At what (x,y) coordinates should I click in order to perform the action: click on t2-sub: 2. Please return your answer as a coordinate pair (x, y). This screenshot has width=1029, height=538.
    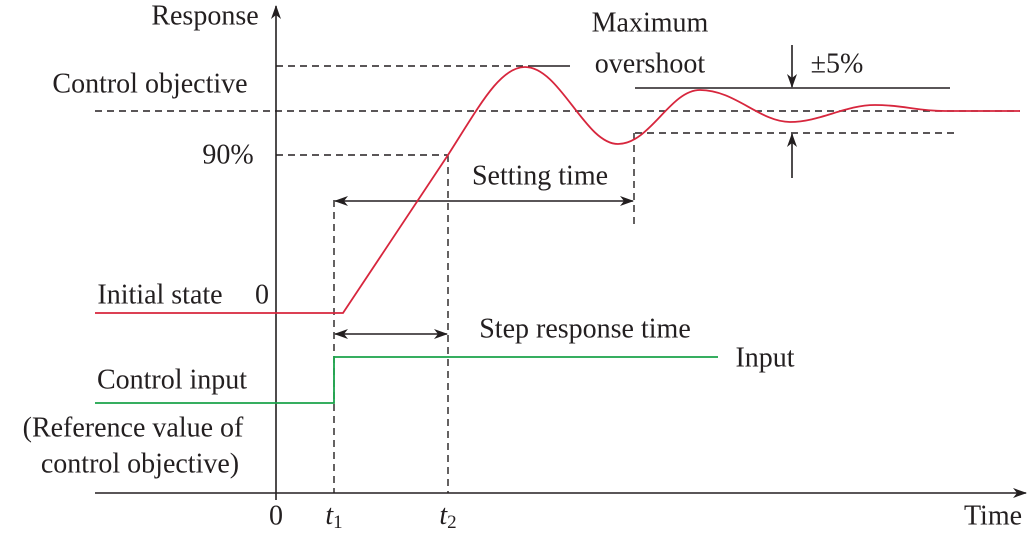
    Looking at the image, I should click on (452, 522).